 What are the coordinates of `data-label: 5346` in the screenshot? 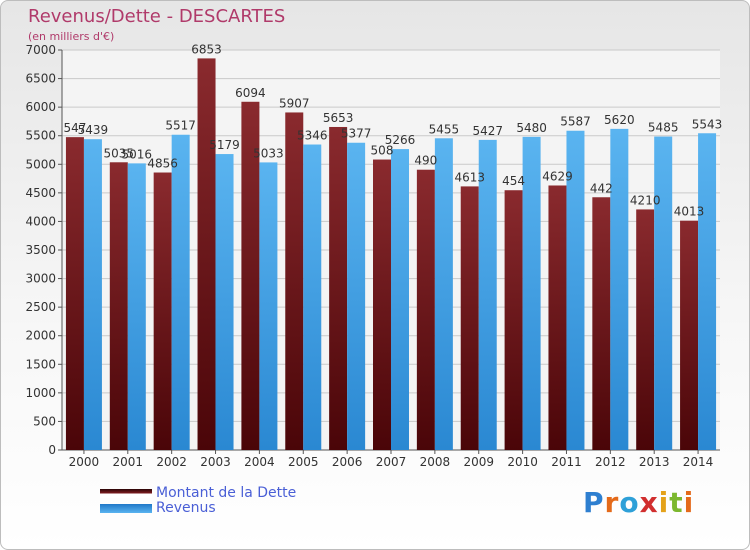 It's located at (312, 136).